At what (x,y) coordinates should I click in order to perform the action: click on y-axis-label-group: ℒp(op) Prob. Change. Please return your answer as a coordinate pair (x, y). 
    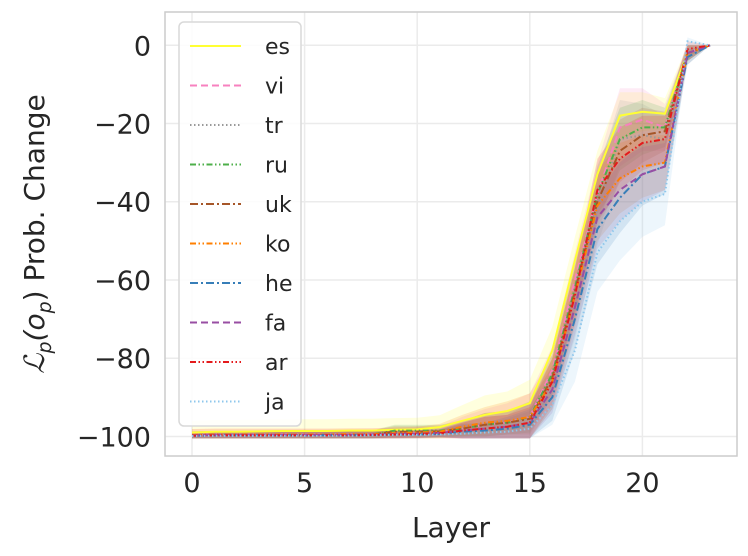
    Looking at the image, I should click on (37, 233).